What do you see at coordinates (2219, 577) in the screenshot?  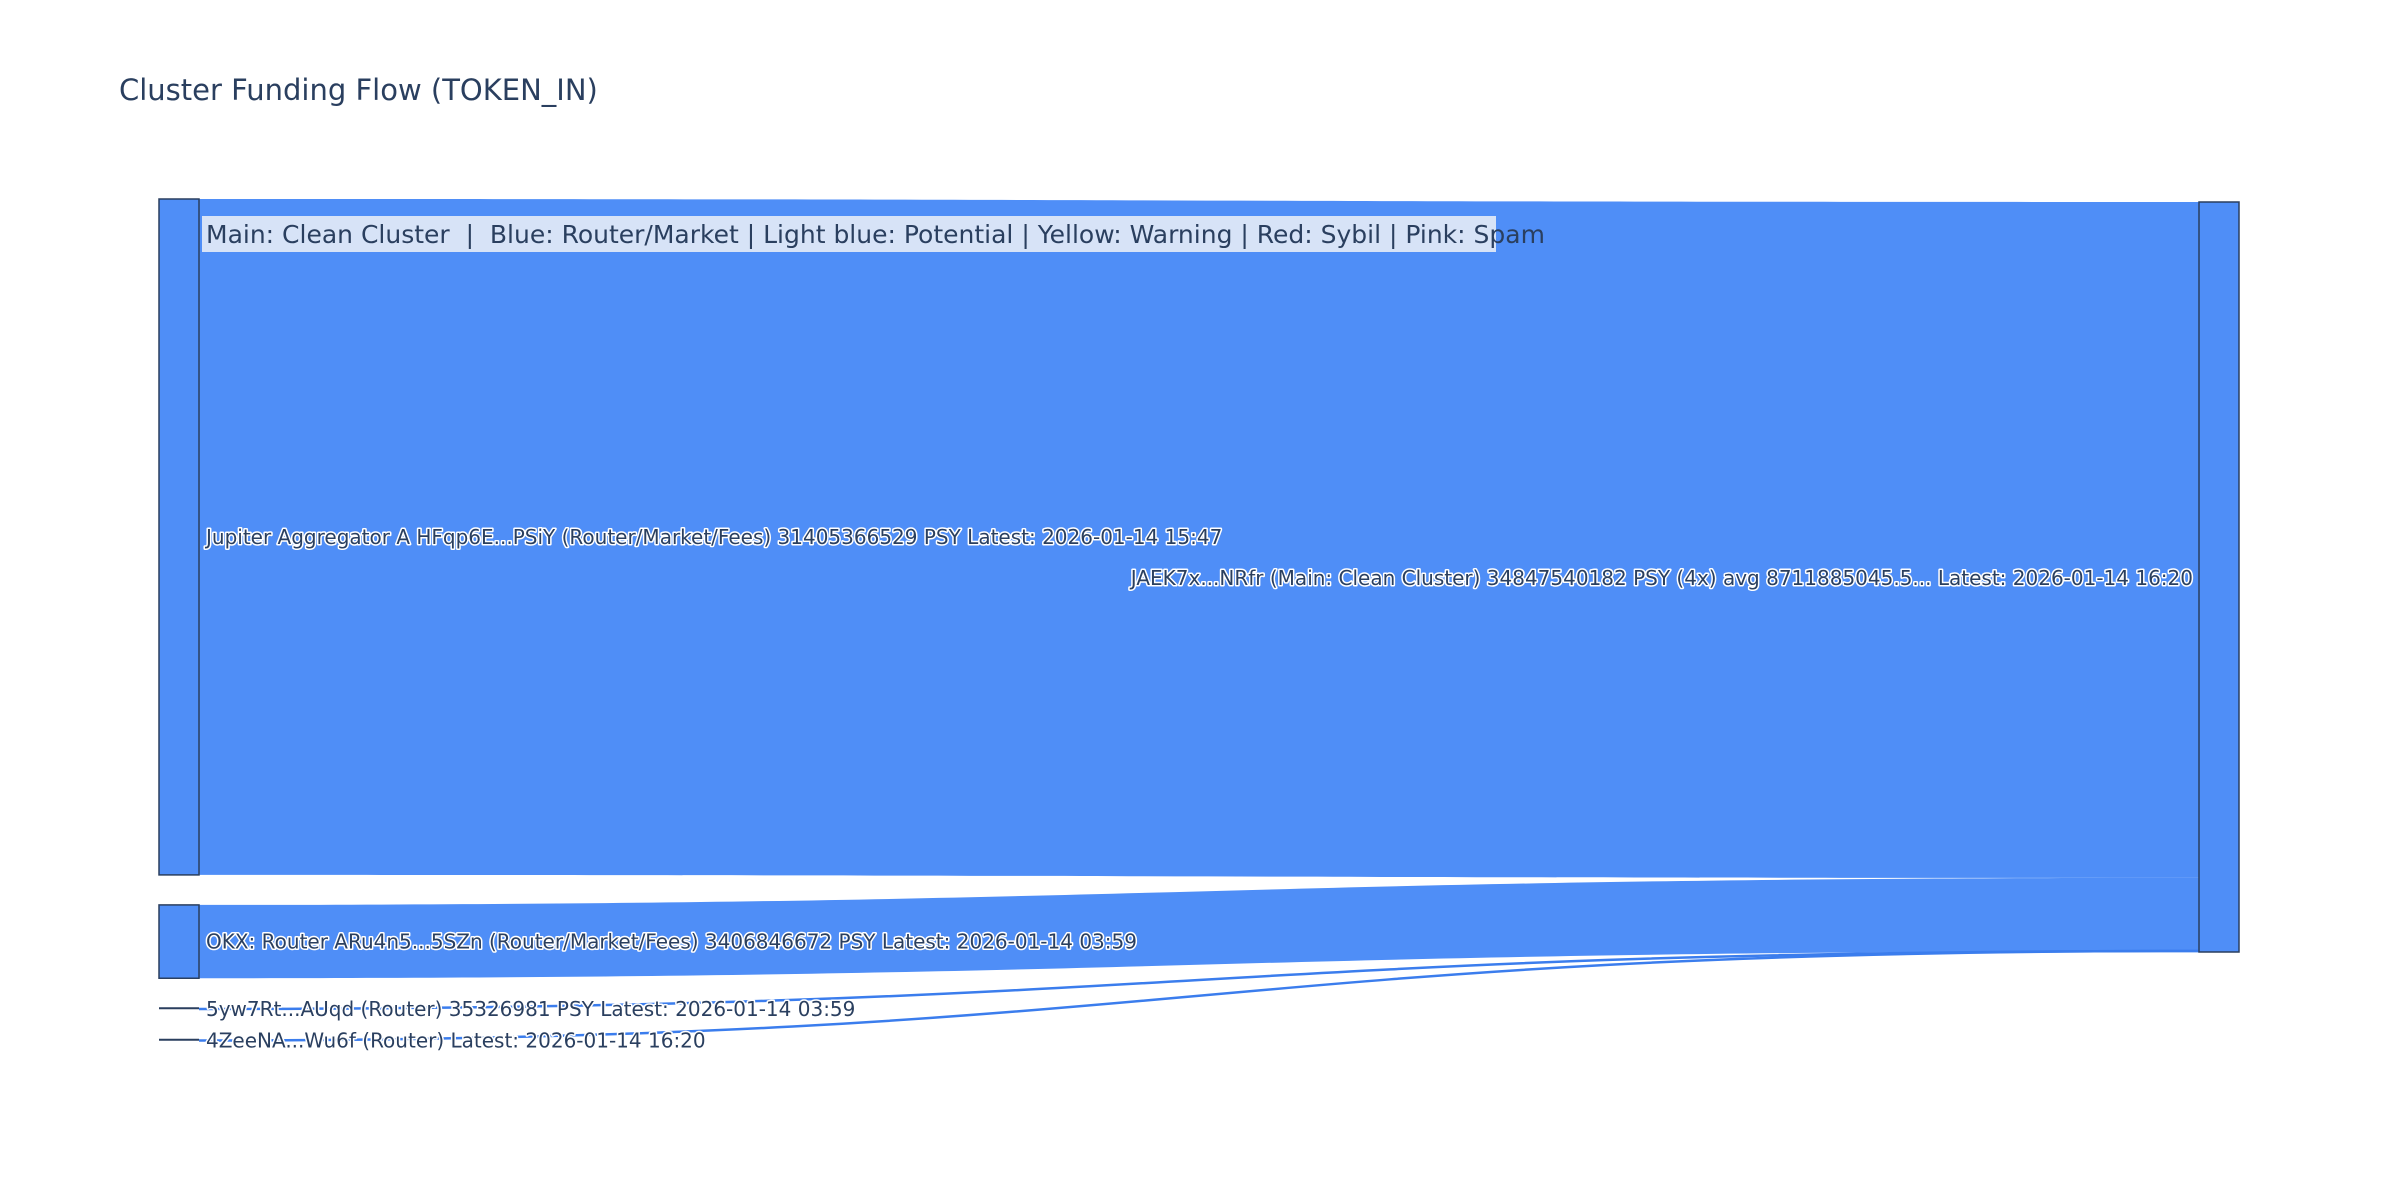 I see `node-jaek` at bounding box center [2219, 577].